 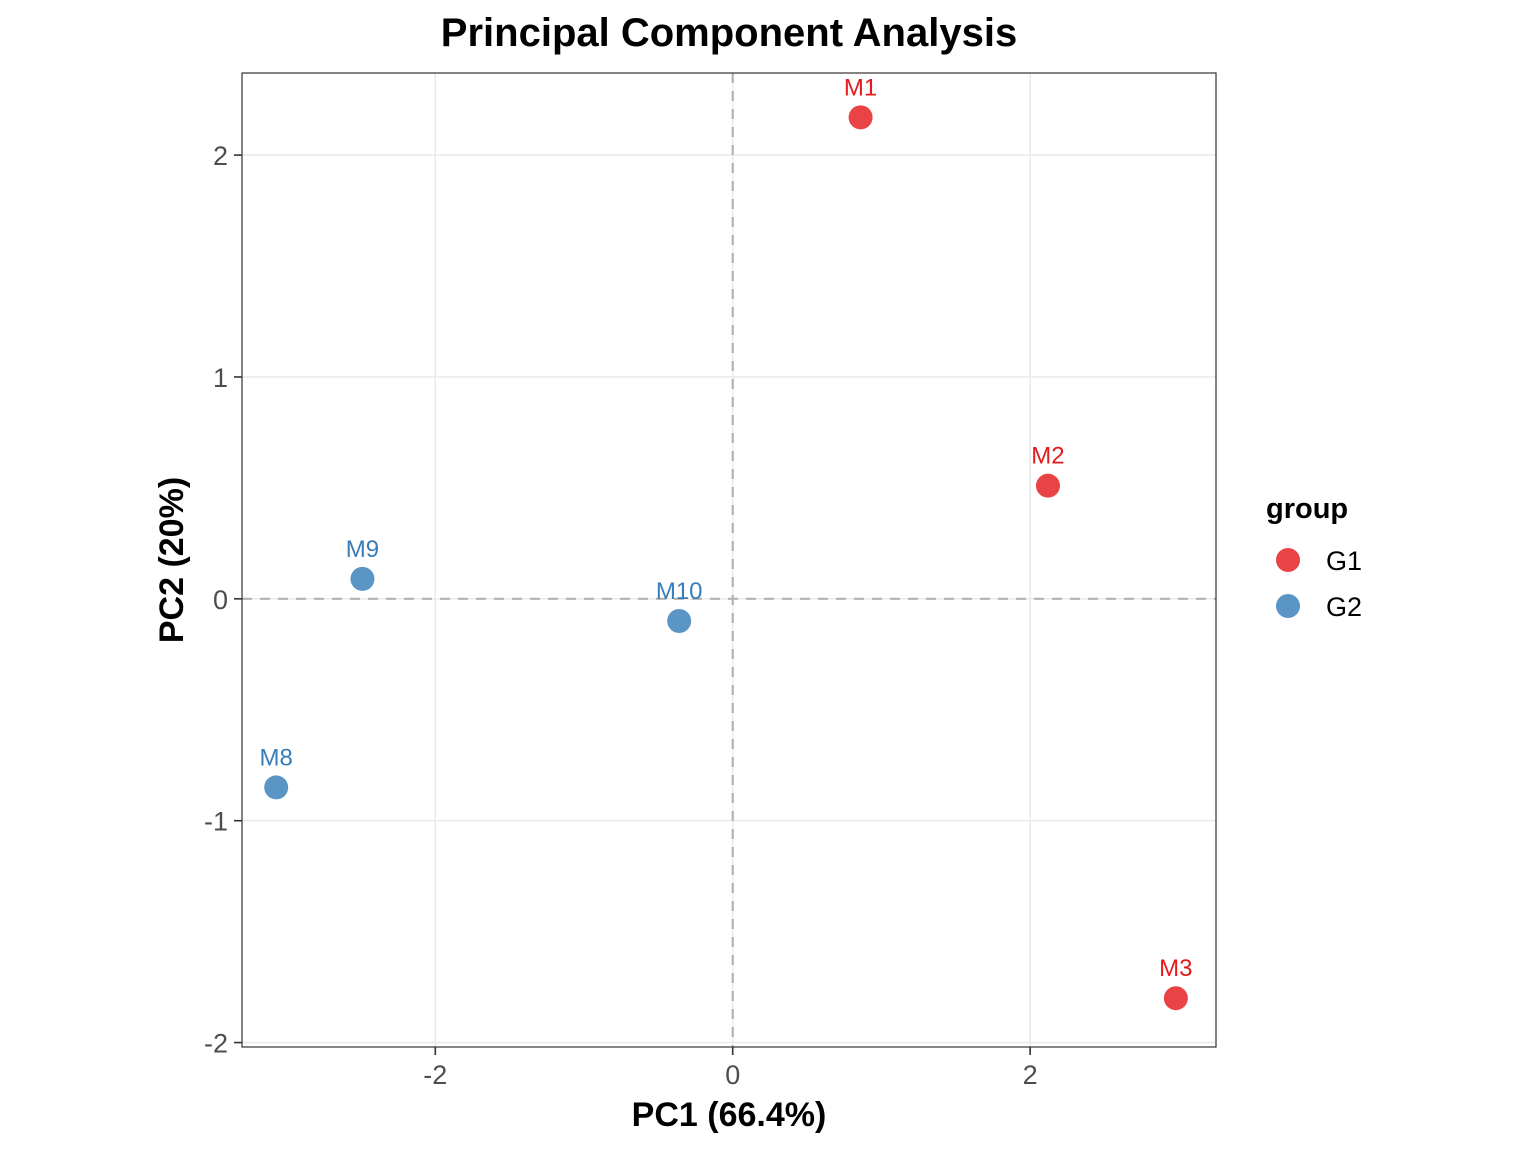 What do you see at coordinates (1319, 584) in the screenshot?
I see `legend-entries: G1 G2` at bounding box center [1319, 584].